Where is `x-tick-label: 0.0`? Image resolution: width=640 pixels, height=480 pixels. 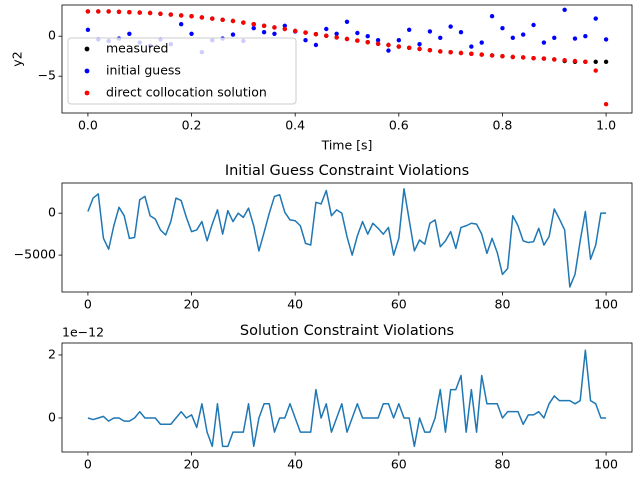 x-tick-label: 0.0 is located at coordinates (88, 125).